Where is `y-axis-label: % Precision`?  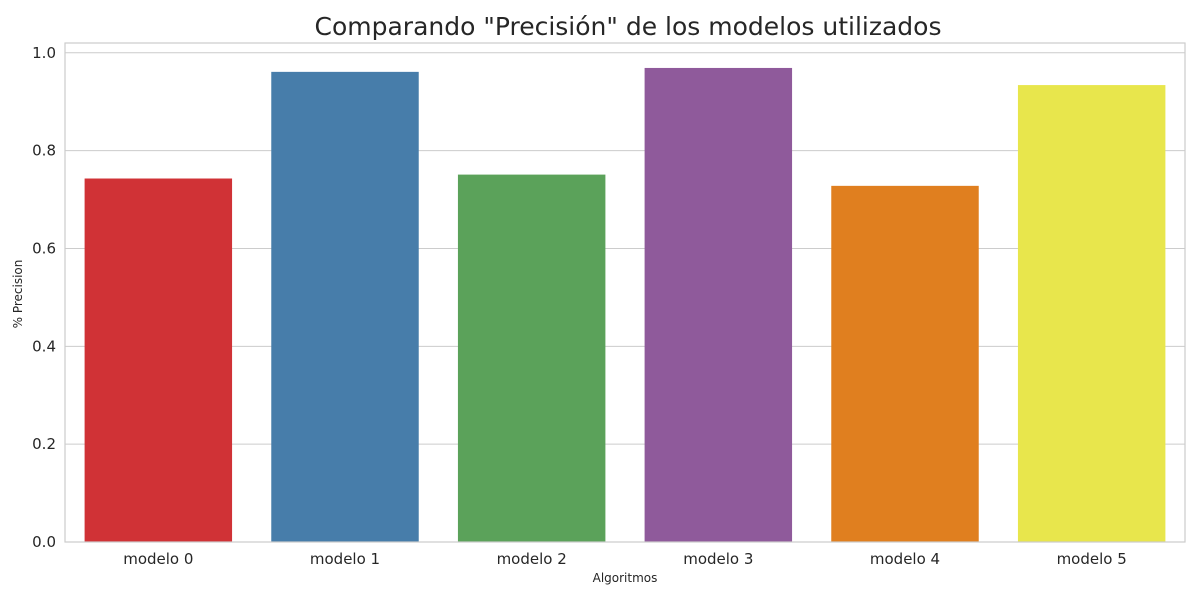
y-axis-label: % Precision is located at coordinates (18, 294).